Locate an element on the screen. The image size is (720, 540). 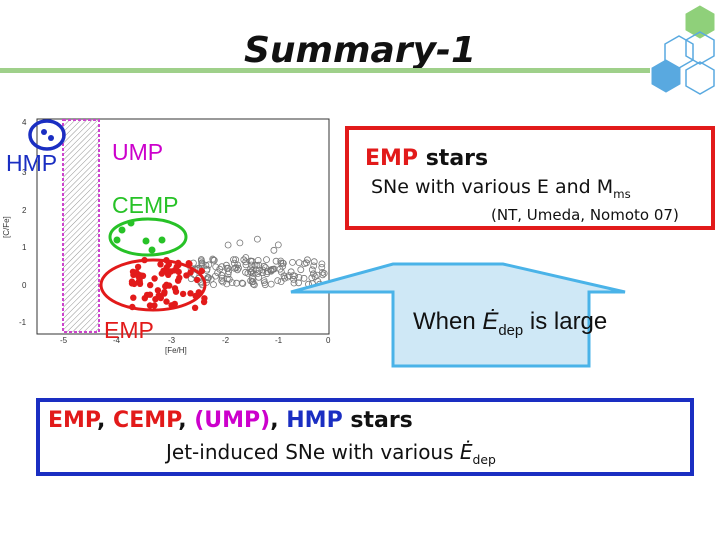
citation: (NT, Umeda, Nomoto 07) is located at coordinates (585, 215).